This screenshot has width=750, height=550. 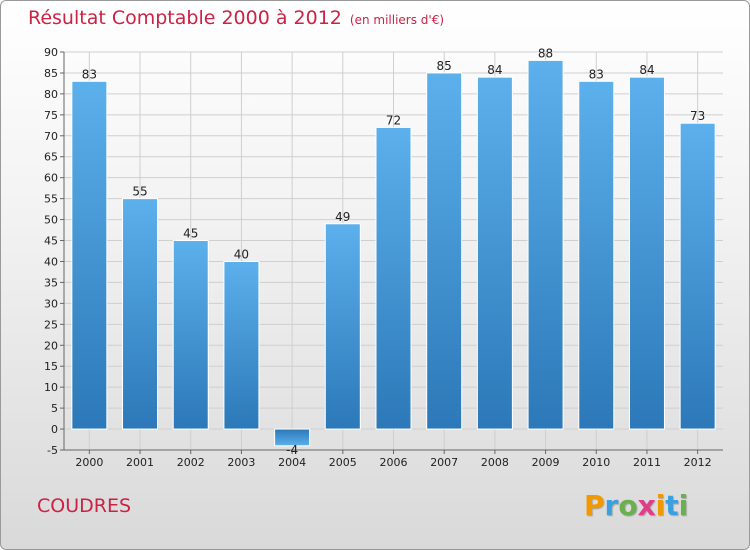 What do you see at coordinates (51, 178) in the screenshot?
I see `y-tick-label: 60` at bounding box center [51, 178].